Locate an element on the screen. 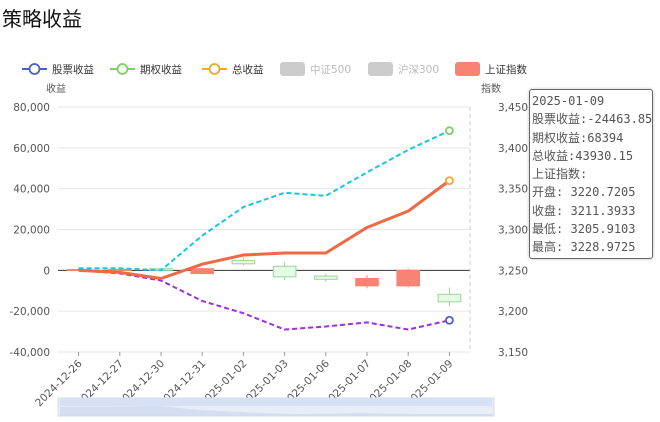 The width and height of the screenshot is (660, 422). tooltip-row: 股票收益:-24463.85 is located at coordinates (592, 119).